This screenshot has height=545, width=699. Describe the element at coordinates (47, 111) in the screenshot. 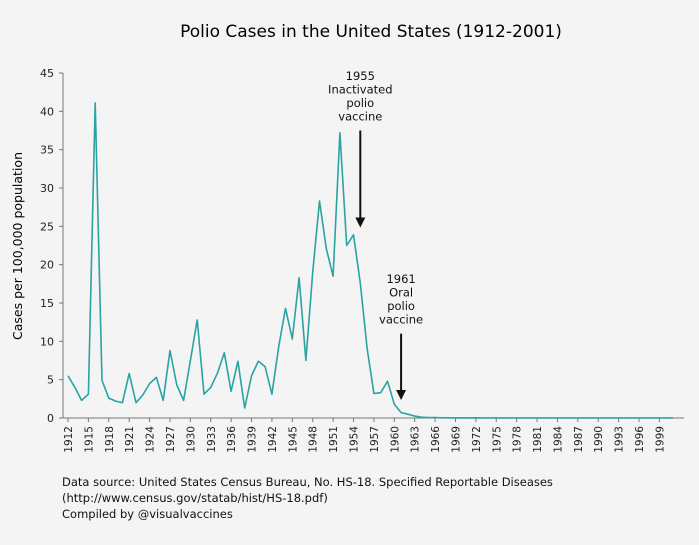

I see `y-tick-label: 40` at that location.